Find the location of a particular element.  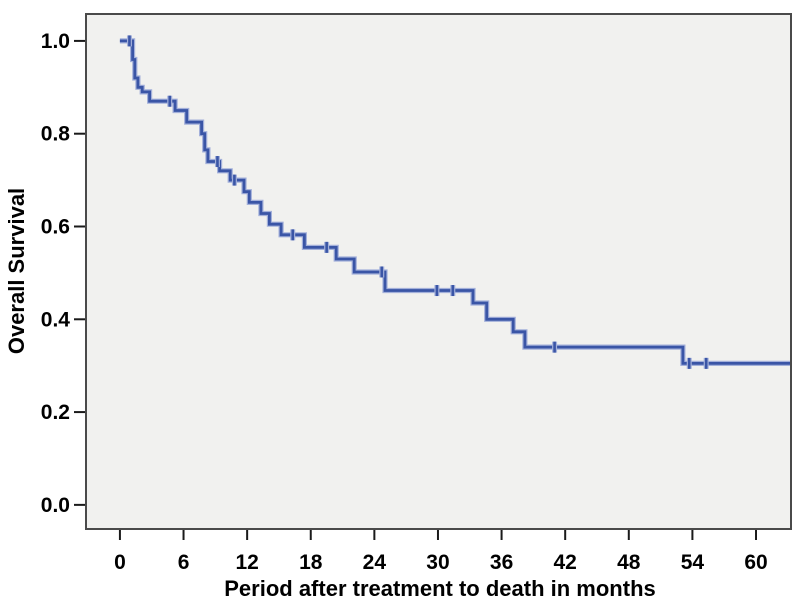

x-tick-label: 60 is located at coordinates (755, 562).